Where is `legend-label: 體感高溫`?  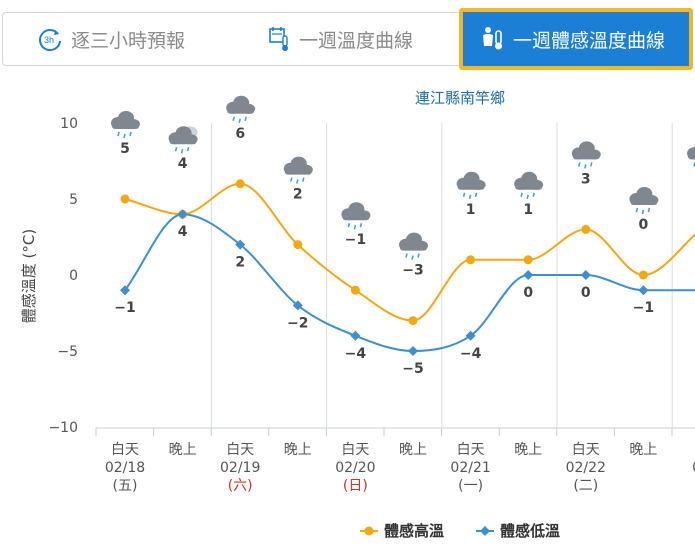
legend-label: 體感高溫 is located at coordinates (414, 531).